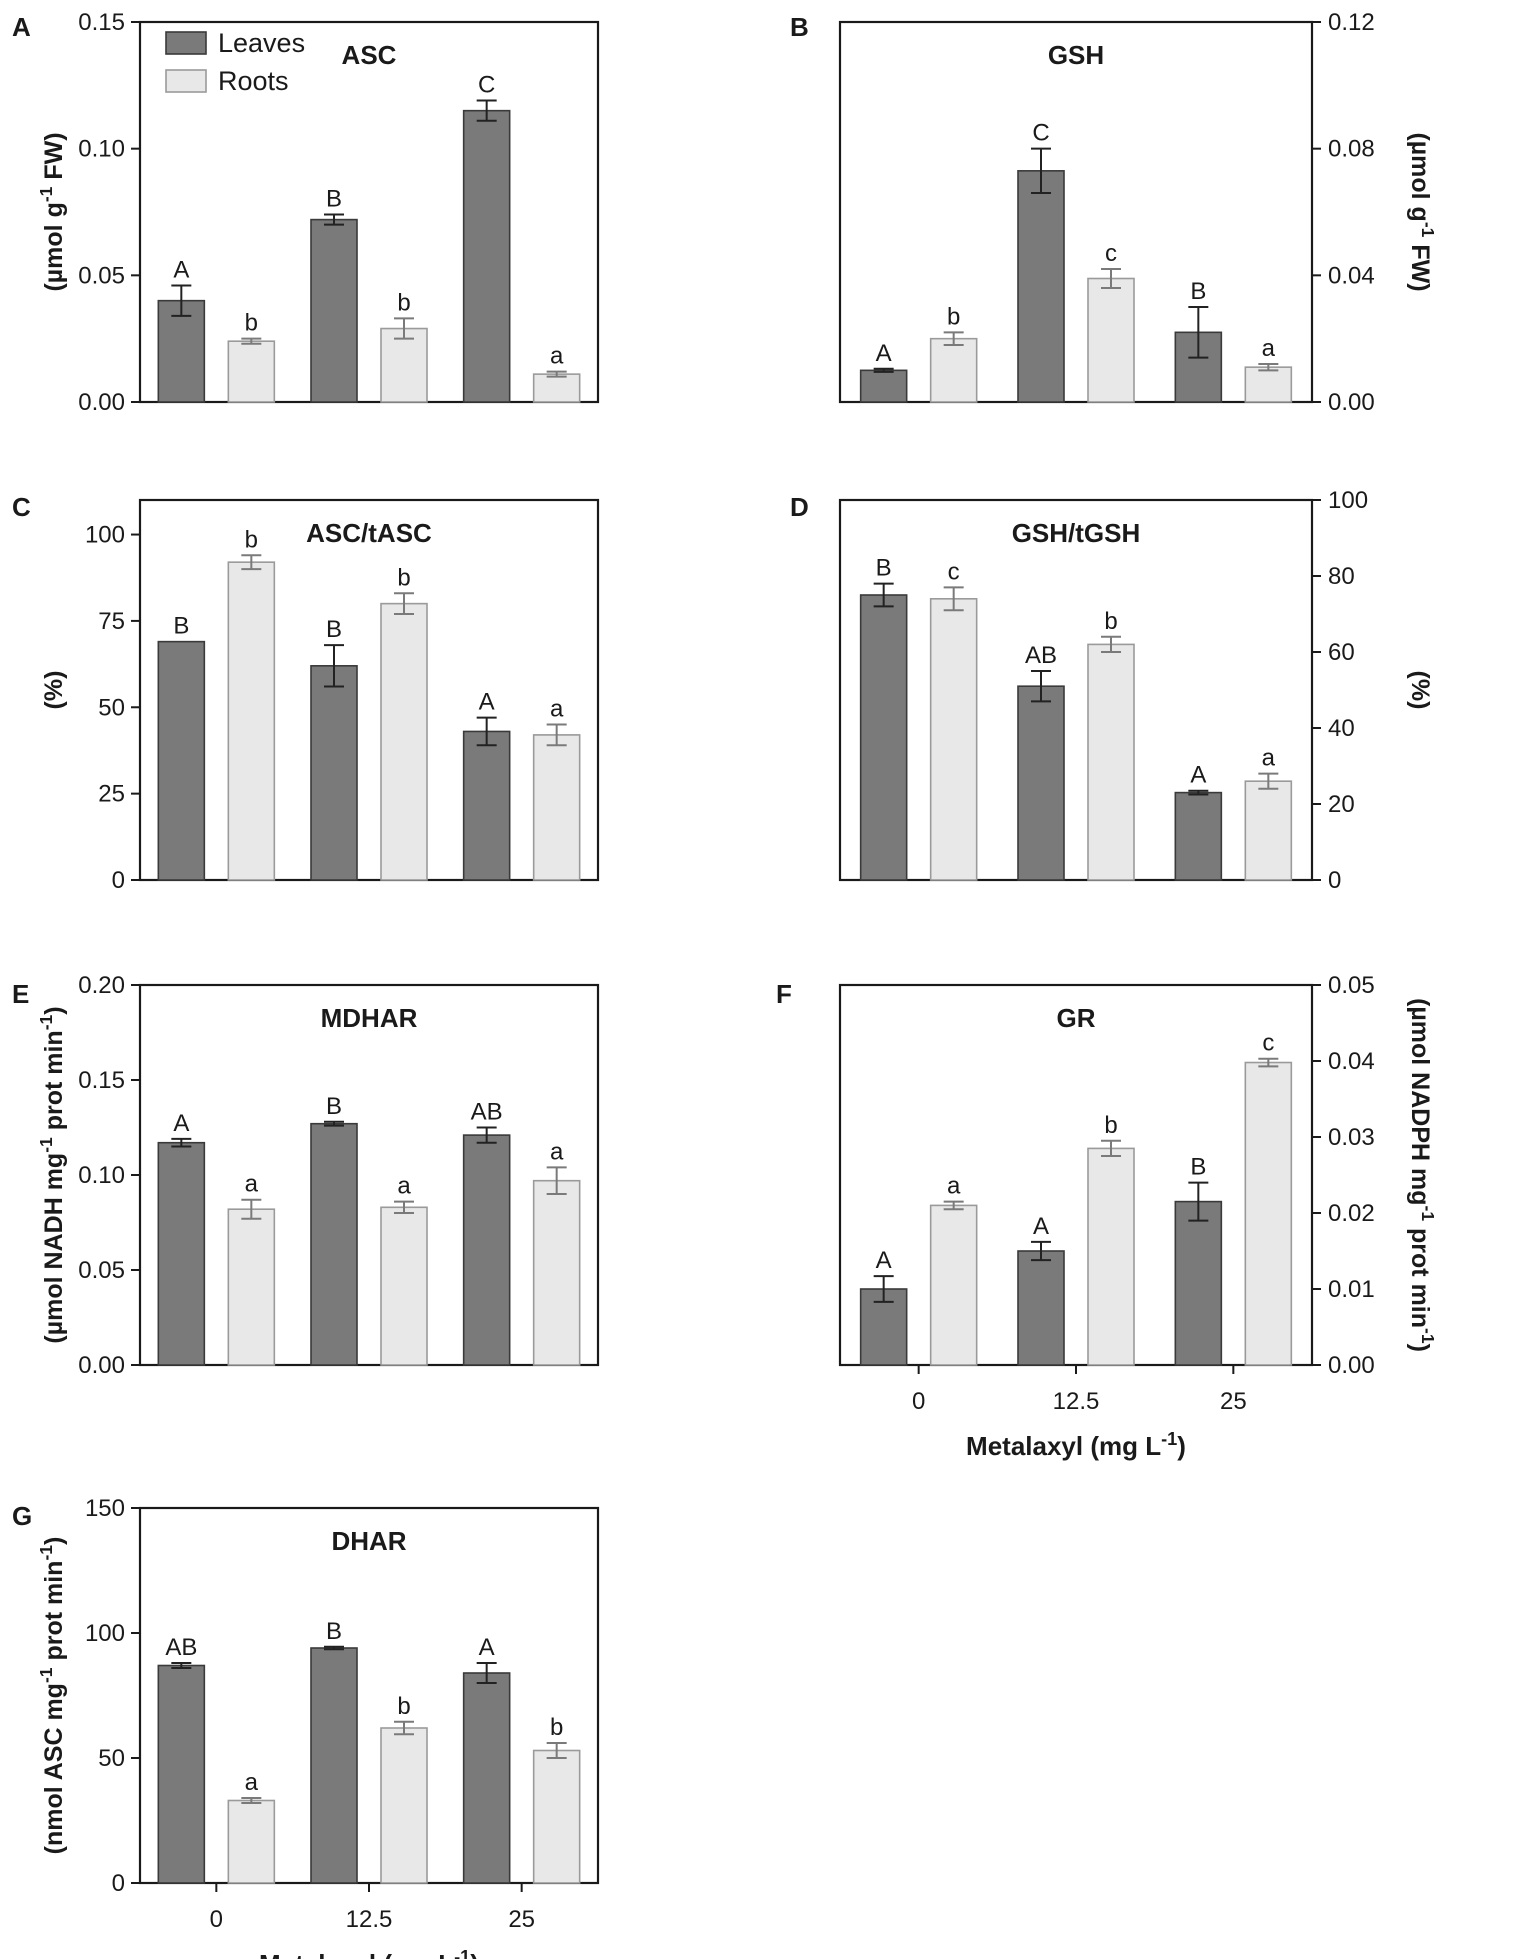 The image size is (1535, 1959). I want to click on legend-swatch-leaves, so click(186, 43).